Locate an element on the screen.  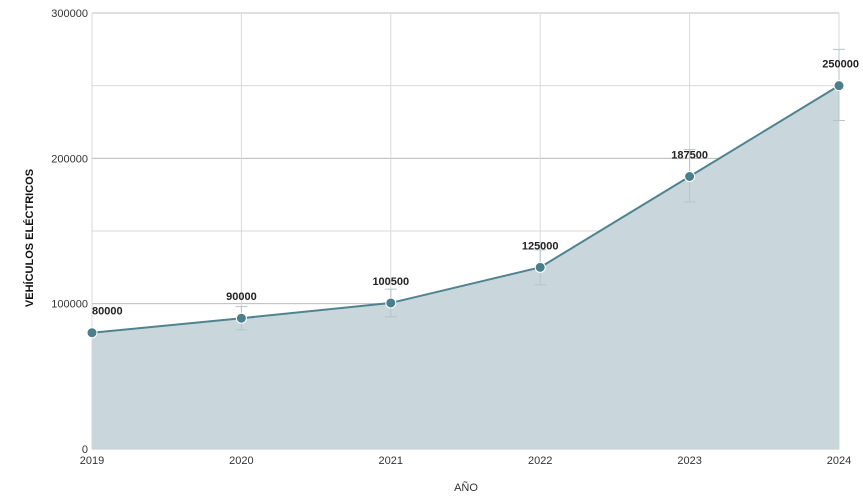
data-label: 100500 is located at coordinates (390, 282).